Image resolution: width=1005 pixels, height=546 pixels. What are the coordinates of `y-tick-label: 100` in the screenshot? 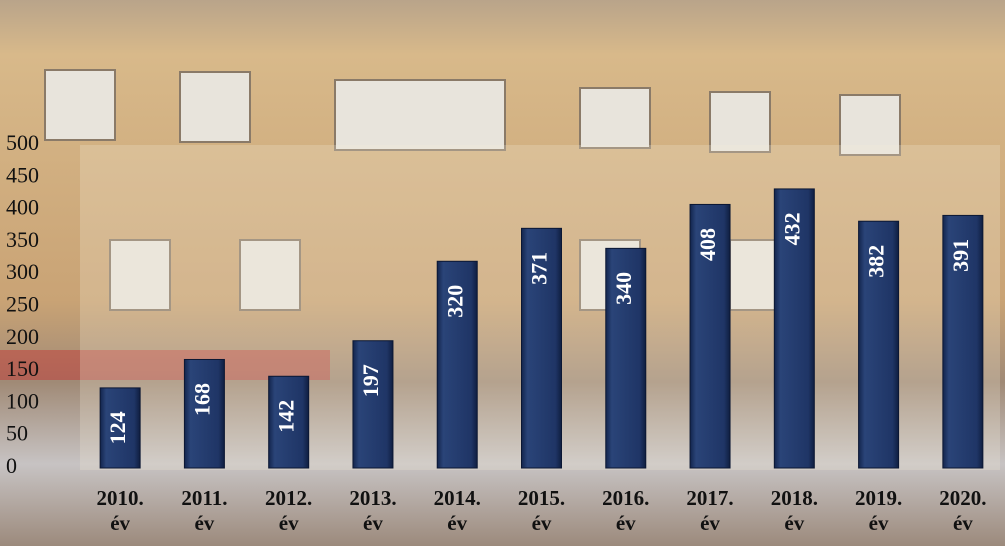 It's located at (22, 400).